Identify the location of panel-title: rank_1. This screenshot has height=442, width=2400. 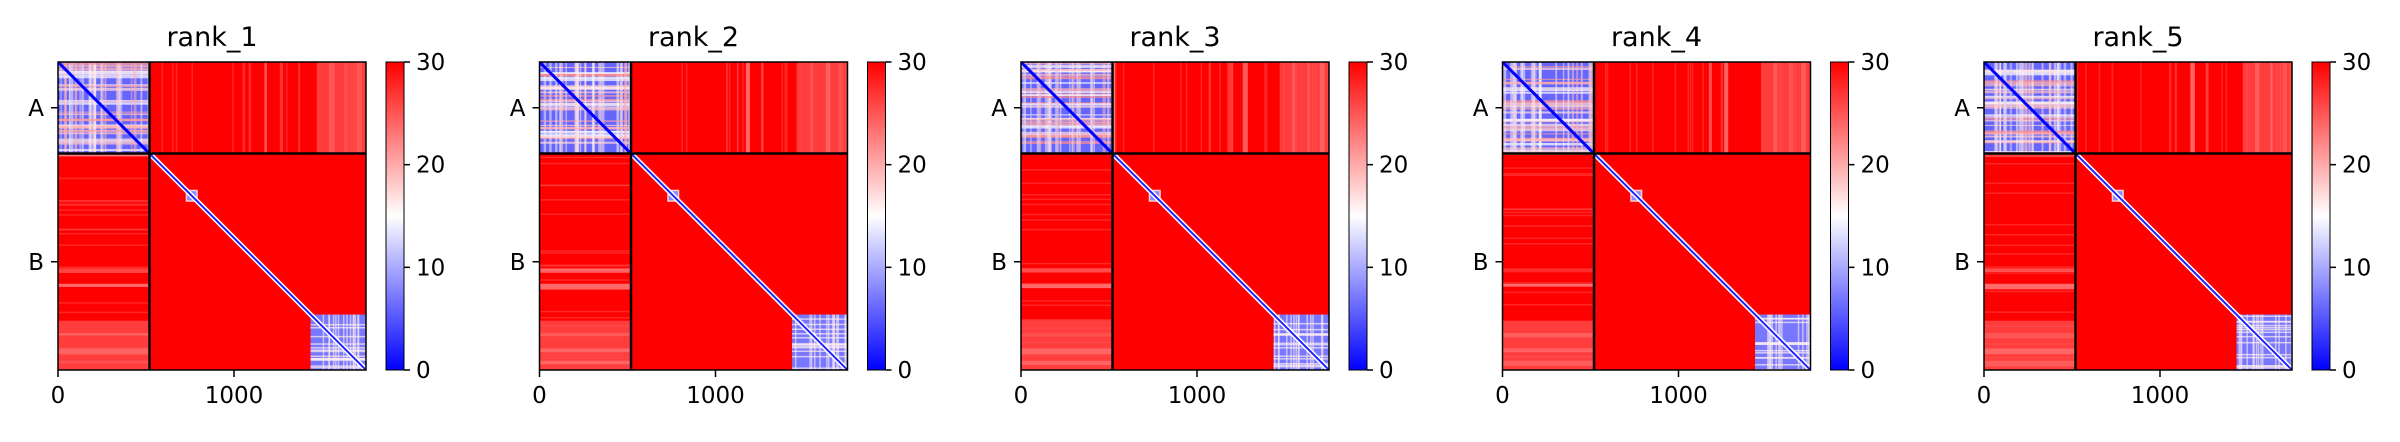
(211, 37).